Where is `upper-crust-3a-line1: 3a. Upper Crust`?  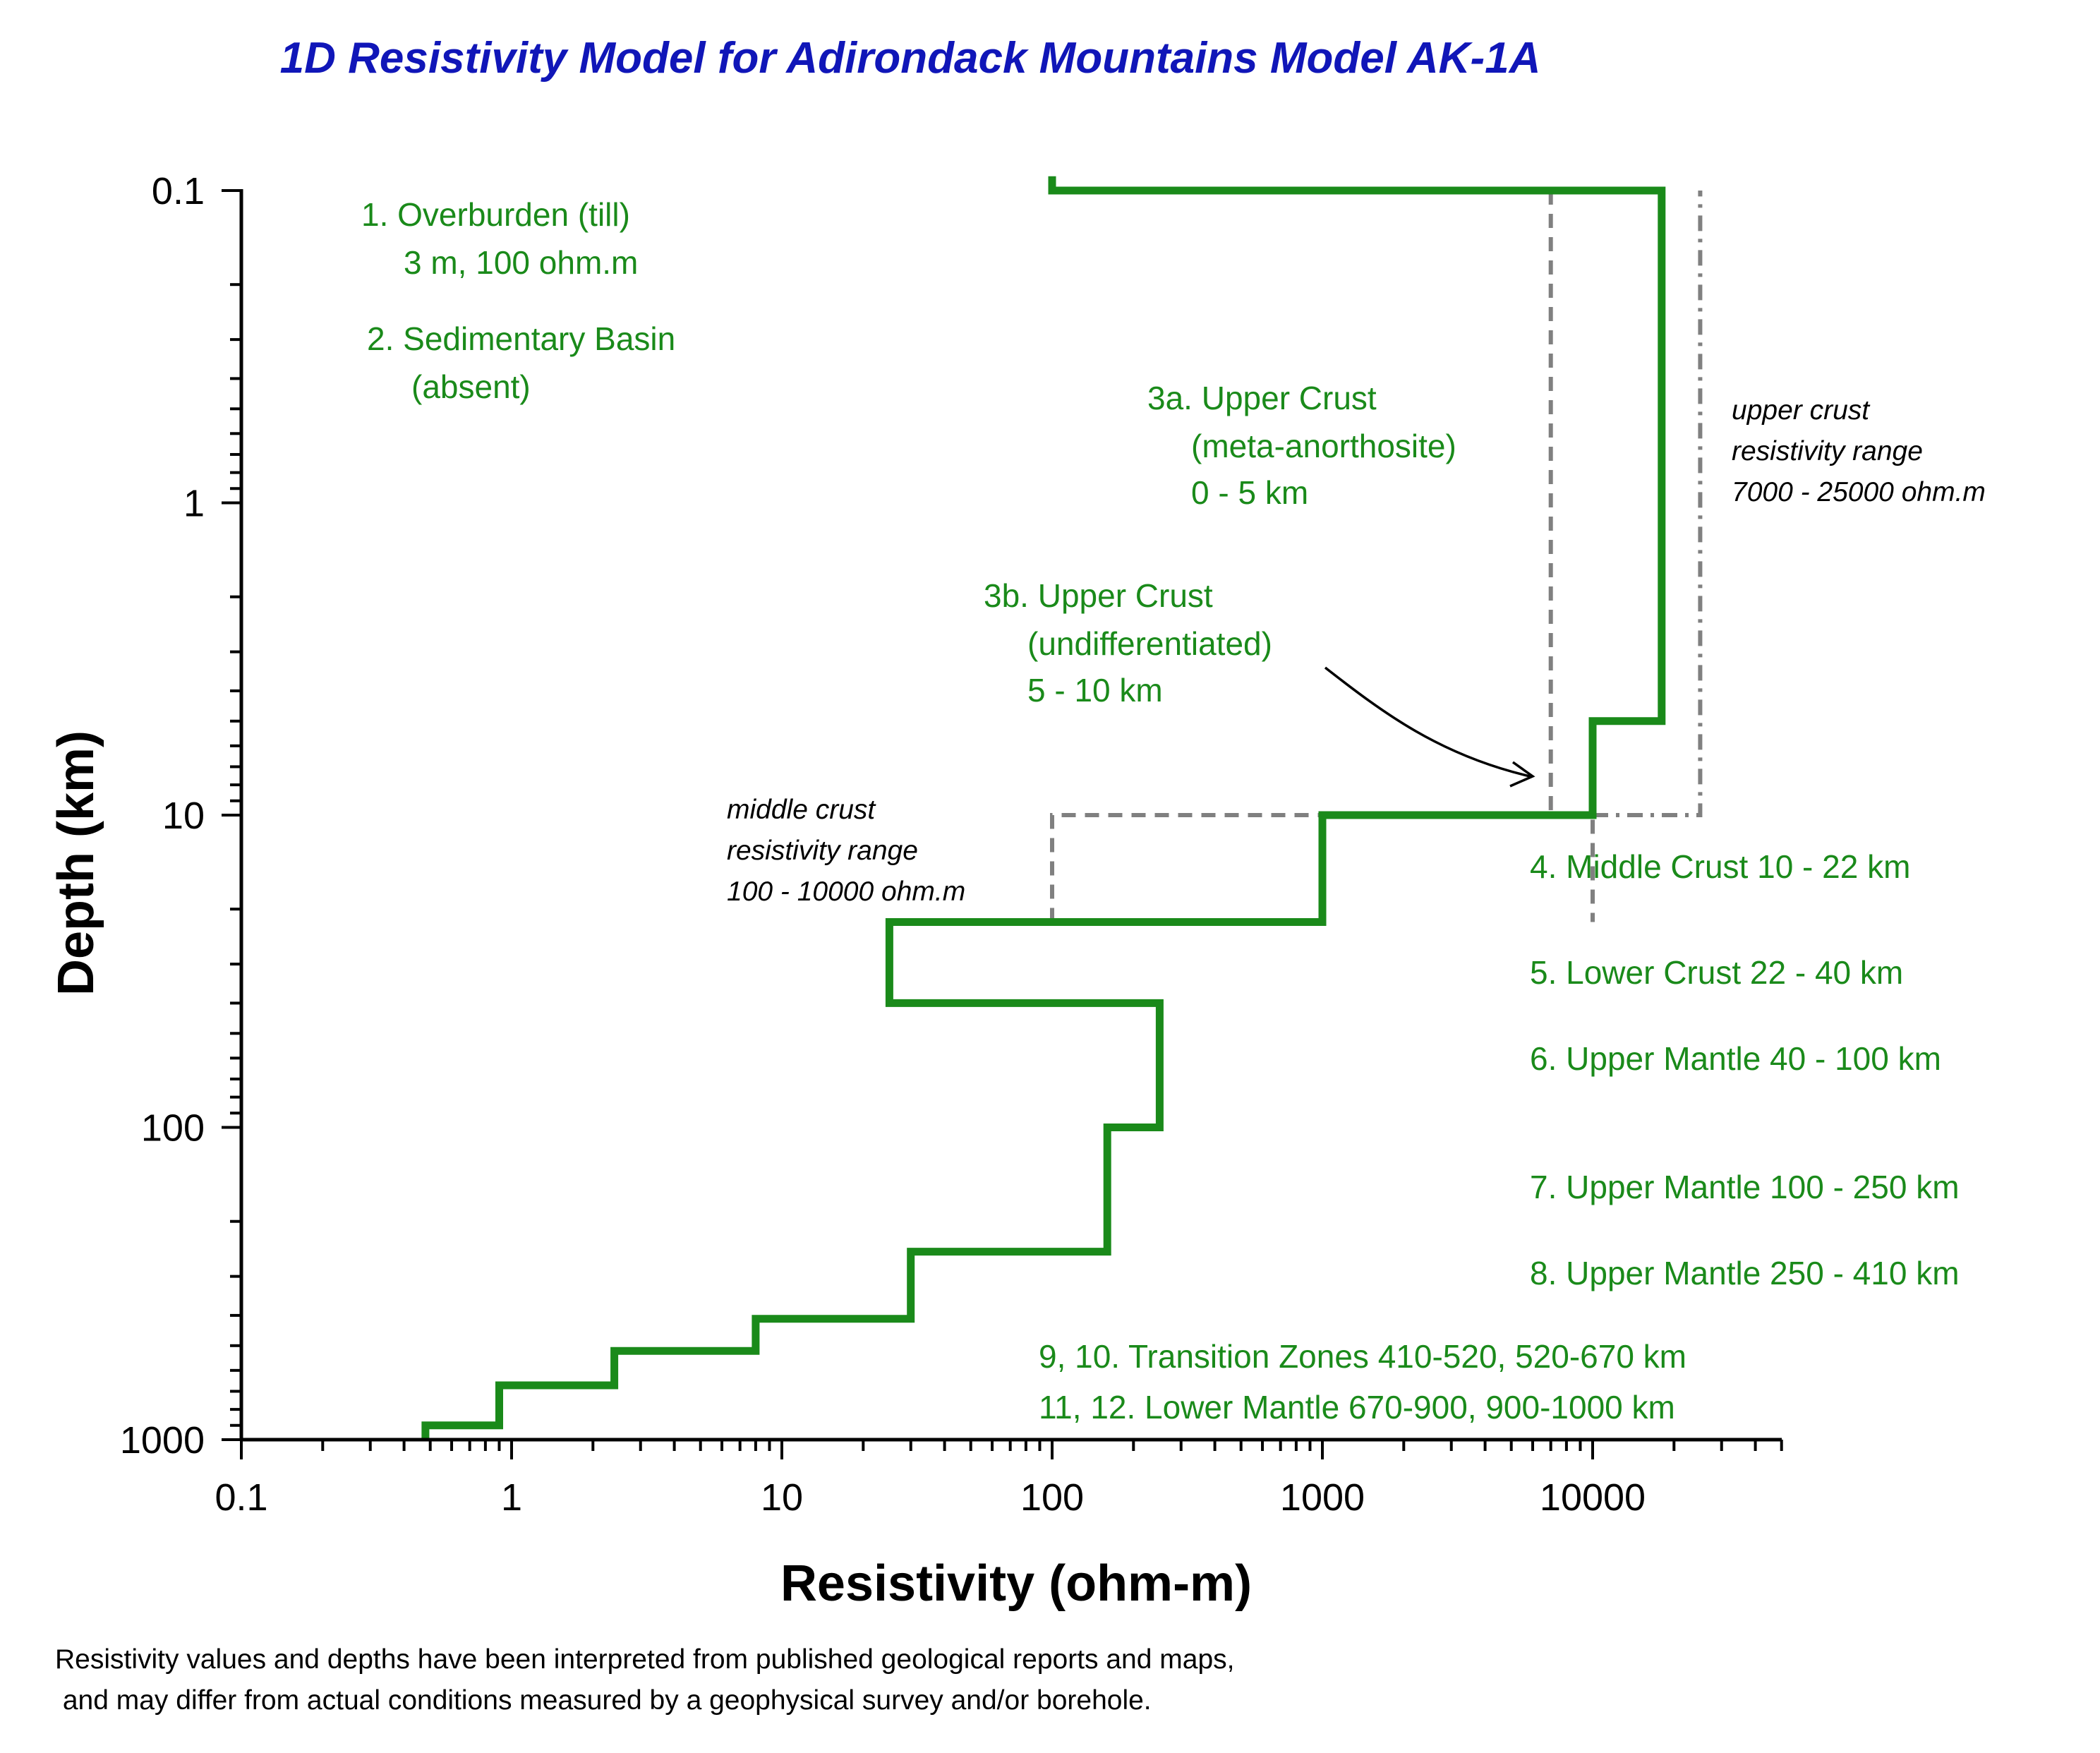 upper-crust-3a-line1: 3a. Upper Crust is located at coordinates (1262, 398).